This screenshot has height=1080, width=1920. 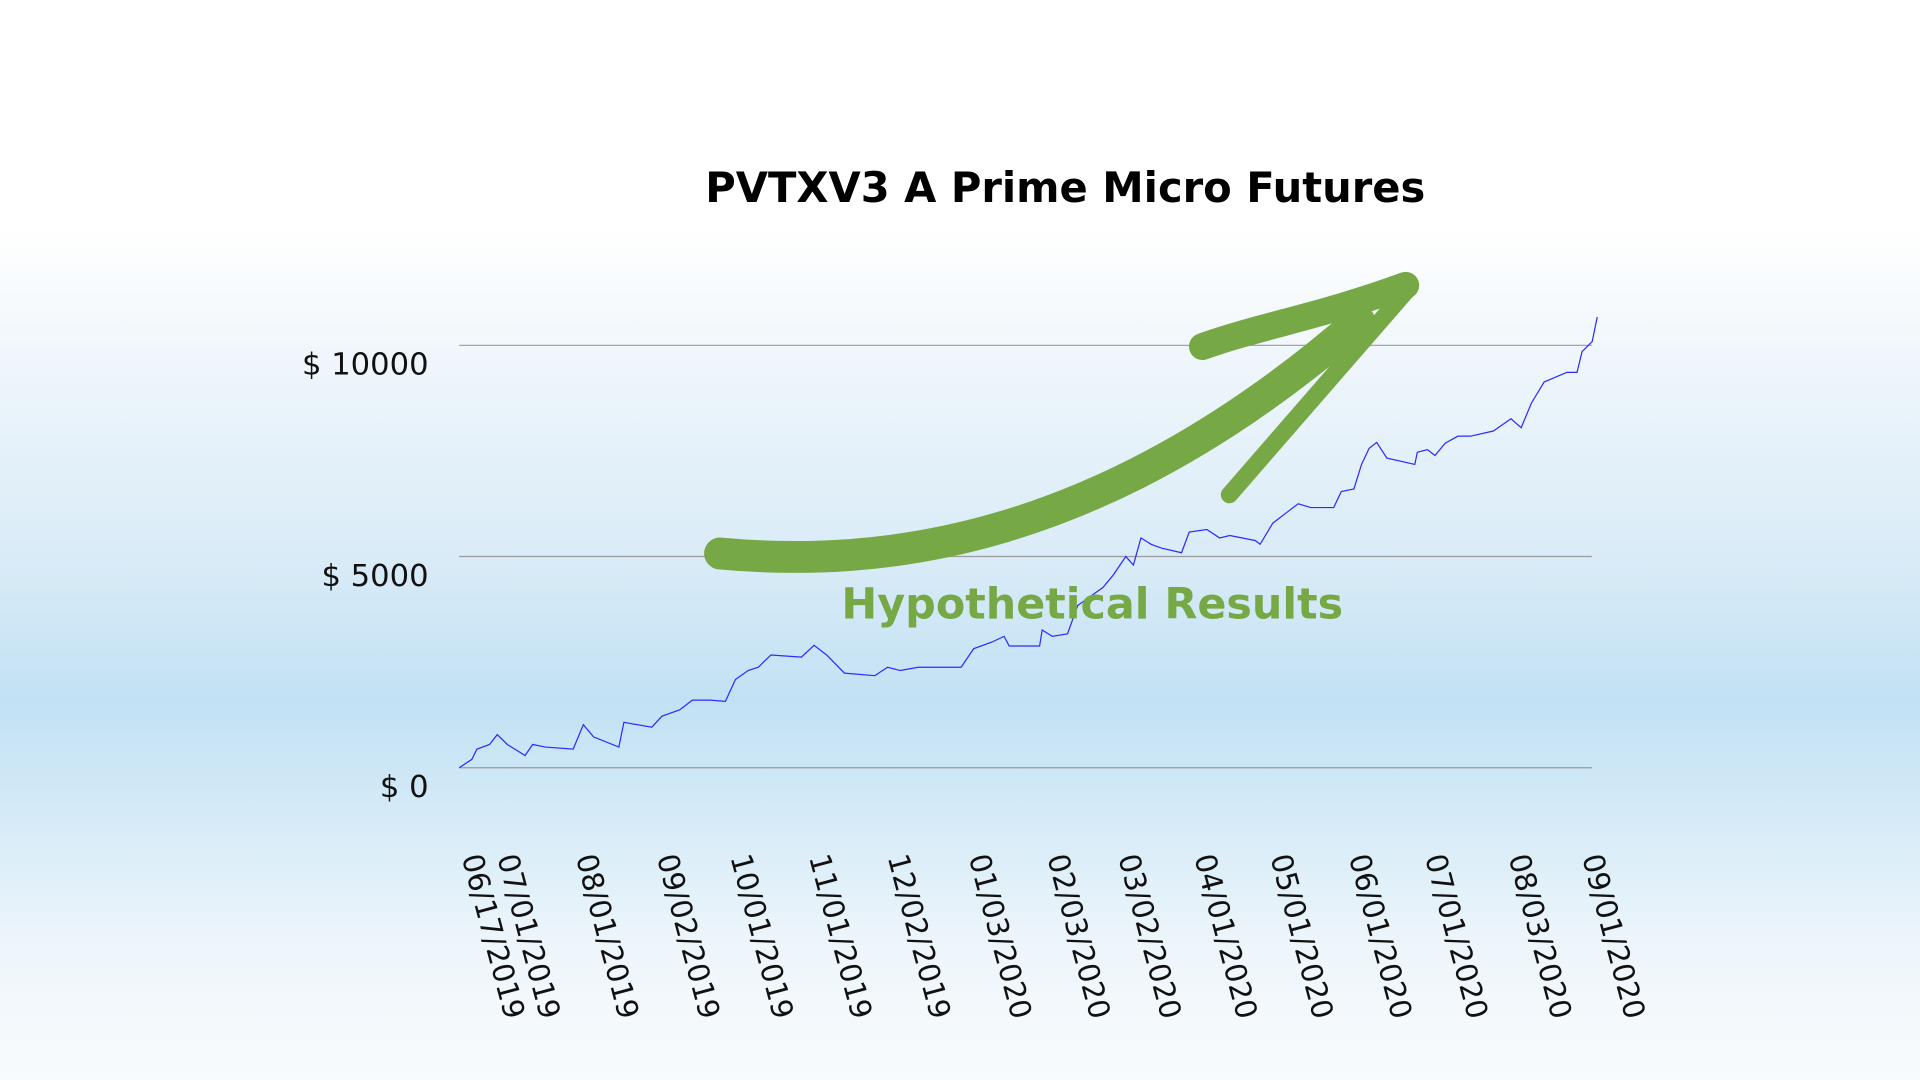 I want to click on x-tick-label: 12/02/2019, so click(x=919, y=936).